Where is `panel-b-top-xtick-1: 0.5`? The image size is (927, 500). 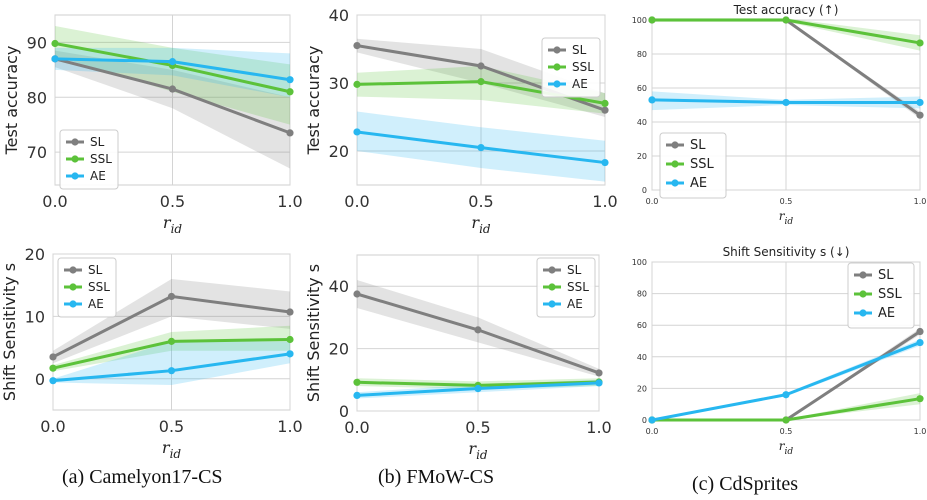 panel-b-top-xtick-1: 0.5 is located at coordinates (480, 201).